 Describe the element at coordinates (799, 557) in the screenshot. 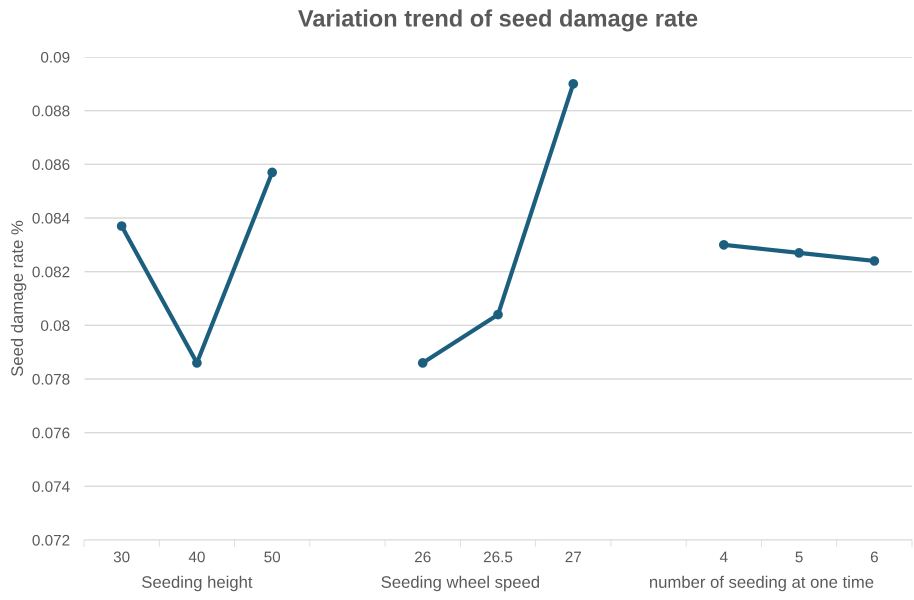

I see `x-tick-label: 5` at that location.